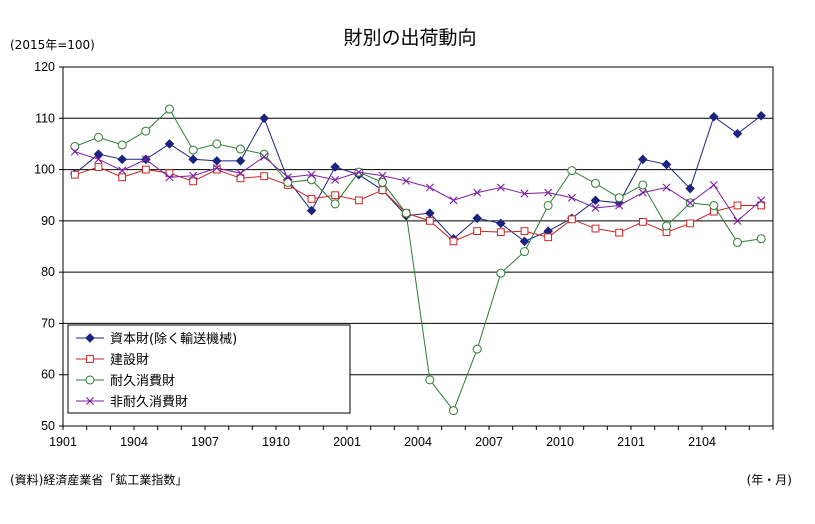  I want to click on x-tick-label: 2007, so click(489, 442).